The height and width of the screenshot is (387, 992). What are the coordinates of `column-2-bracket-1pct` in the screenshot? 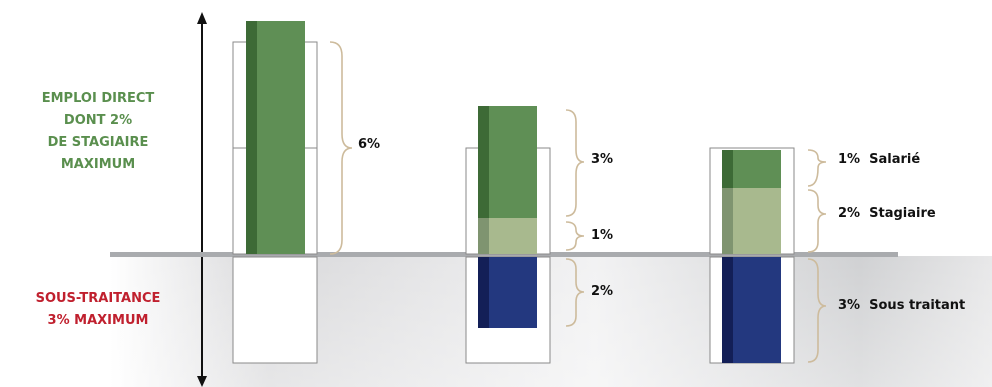 It's located at (575, 236).